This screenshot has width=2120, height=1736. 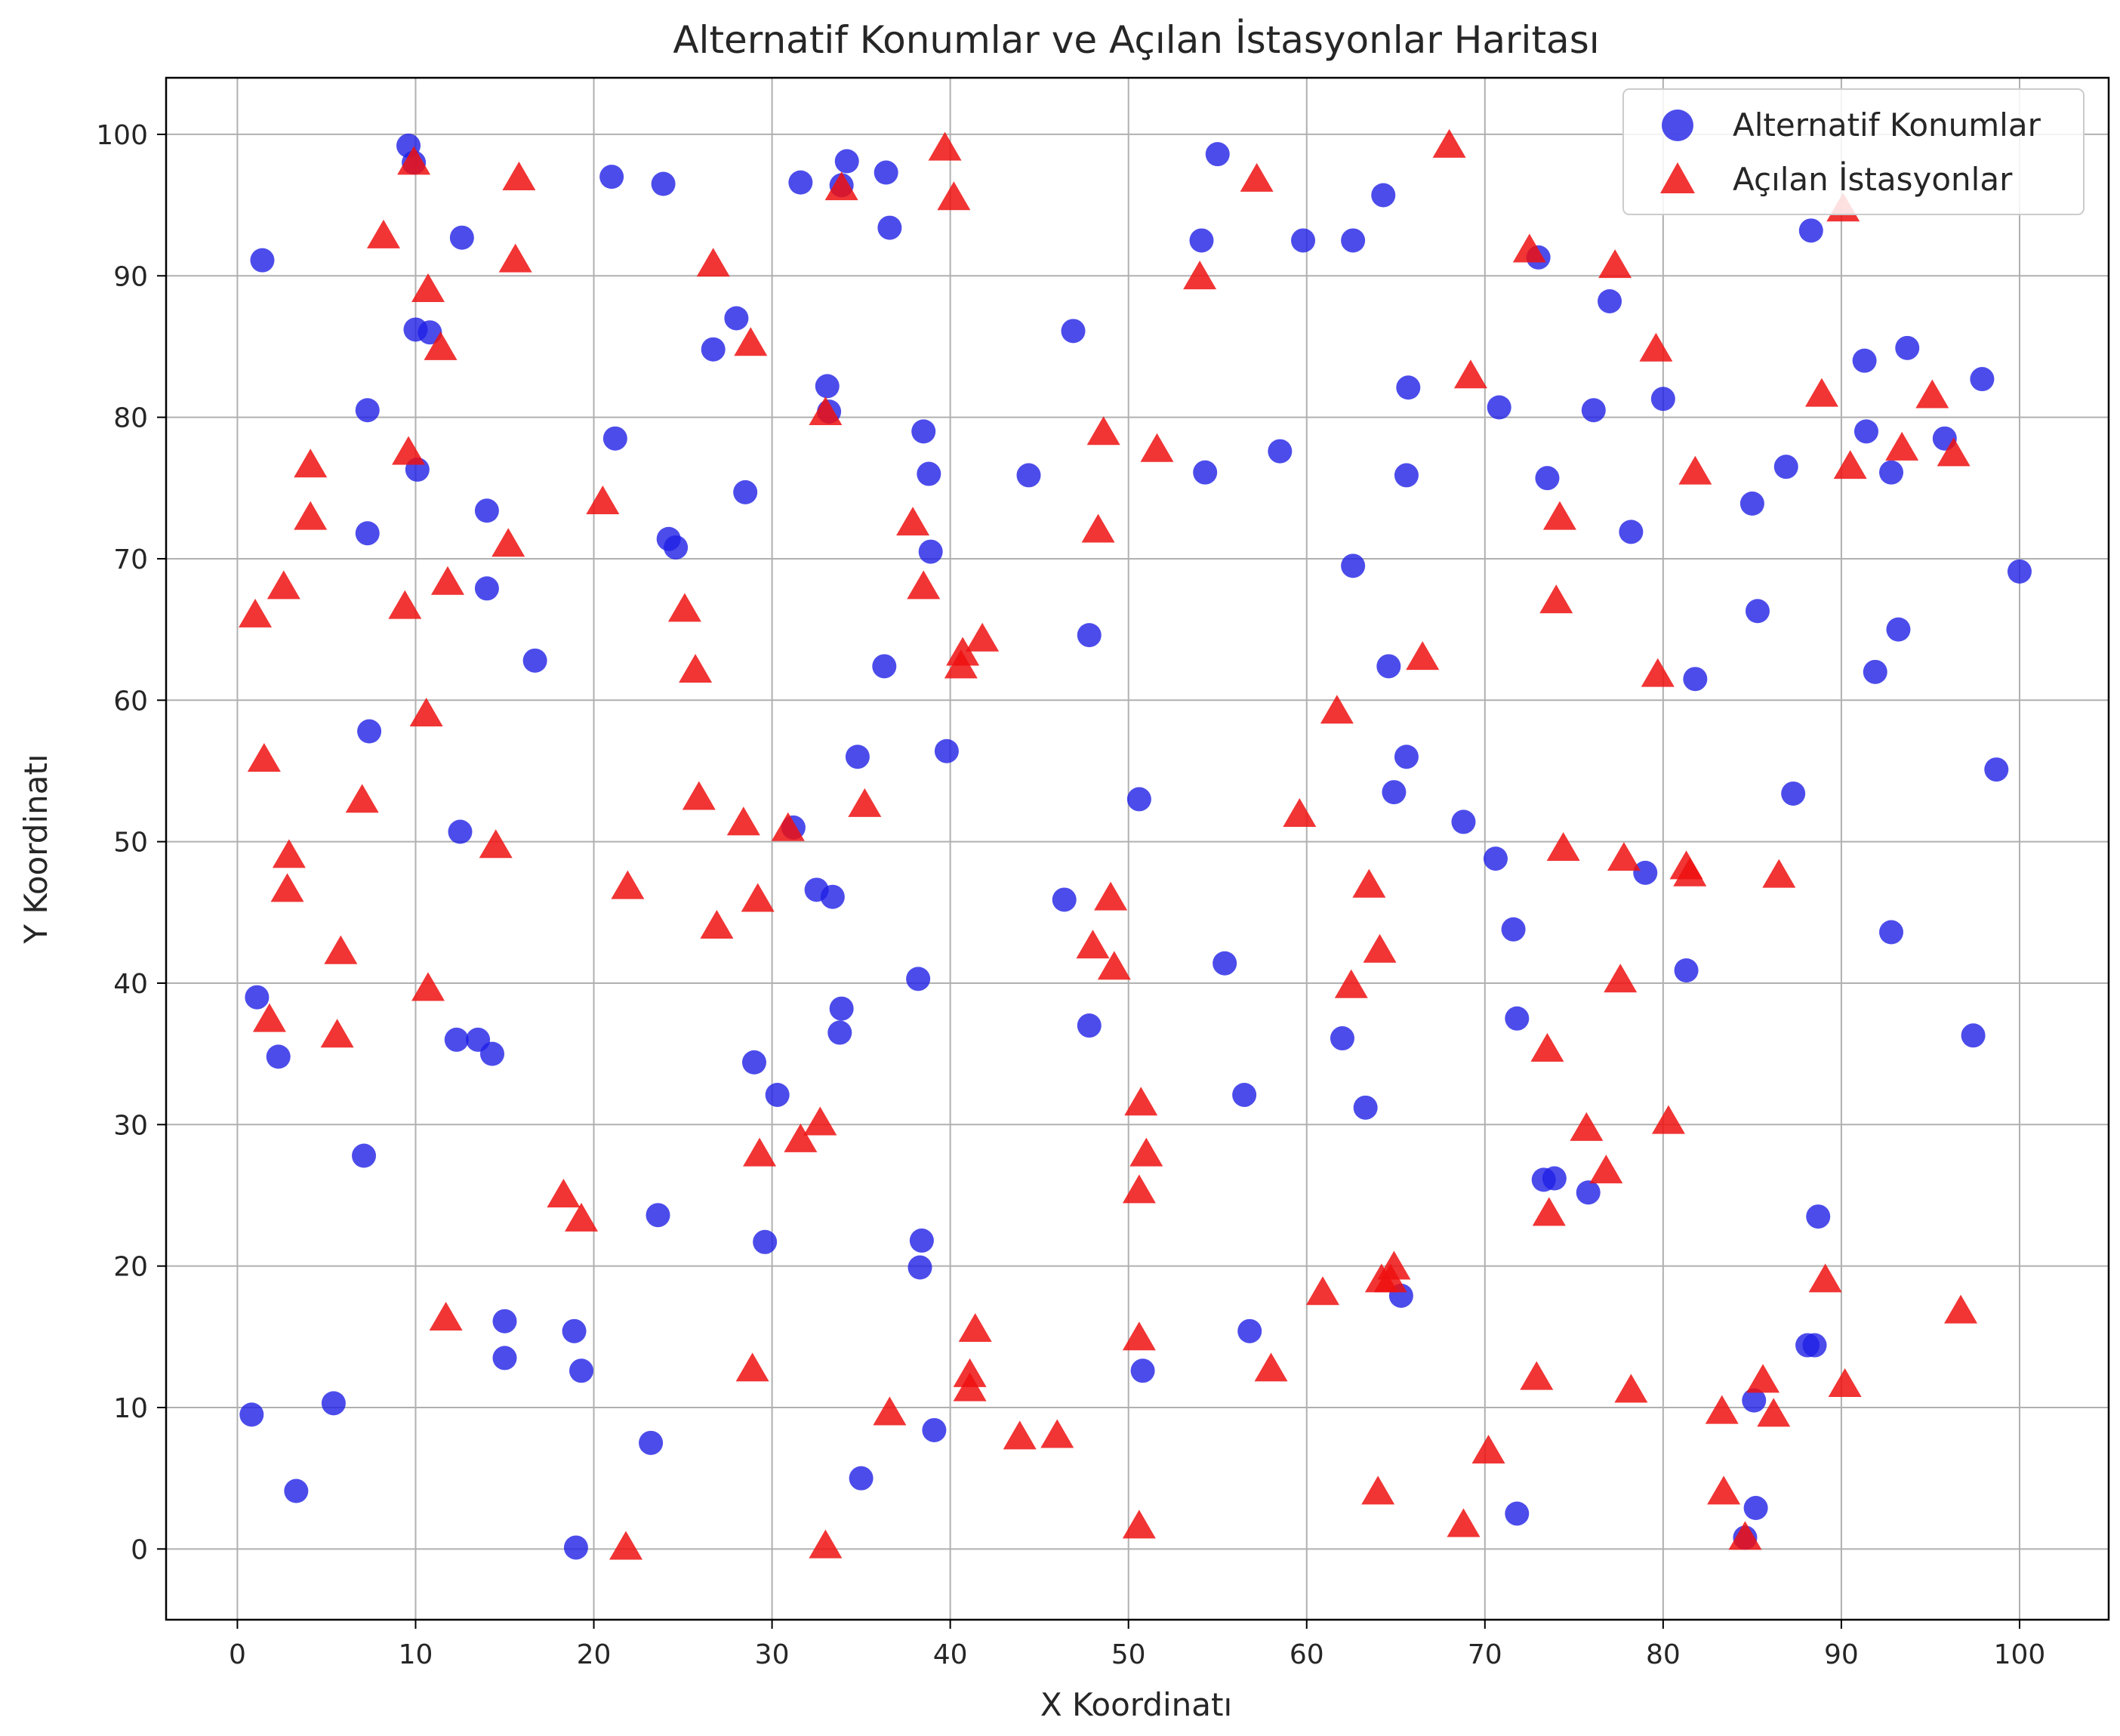 I want to click on y-tick-label: 70, so click(x=130, y=560).